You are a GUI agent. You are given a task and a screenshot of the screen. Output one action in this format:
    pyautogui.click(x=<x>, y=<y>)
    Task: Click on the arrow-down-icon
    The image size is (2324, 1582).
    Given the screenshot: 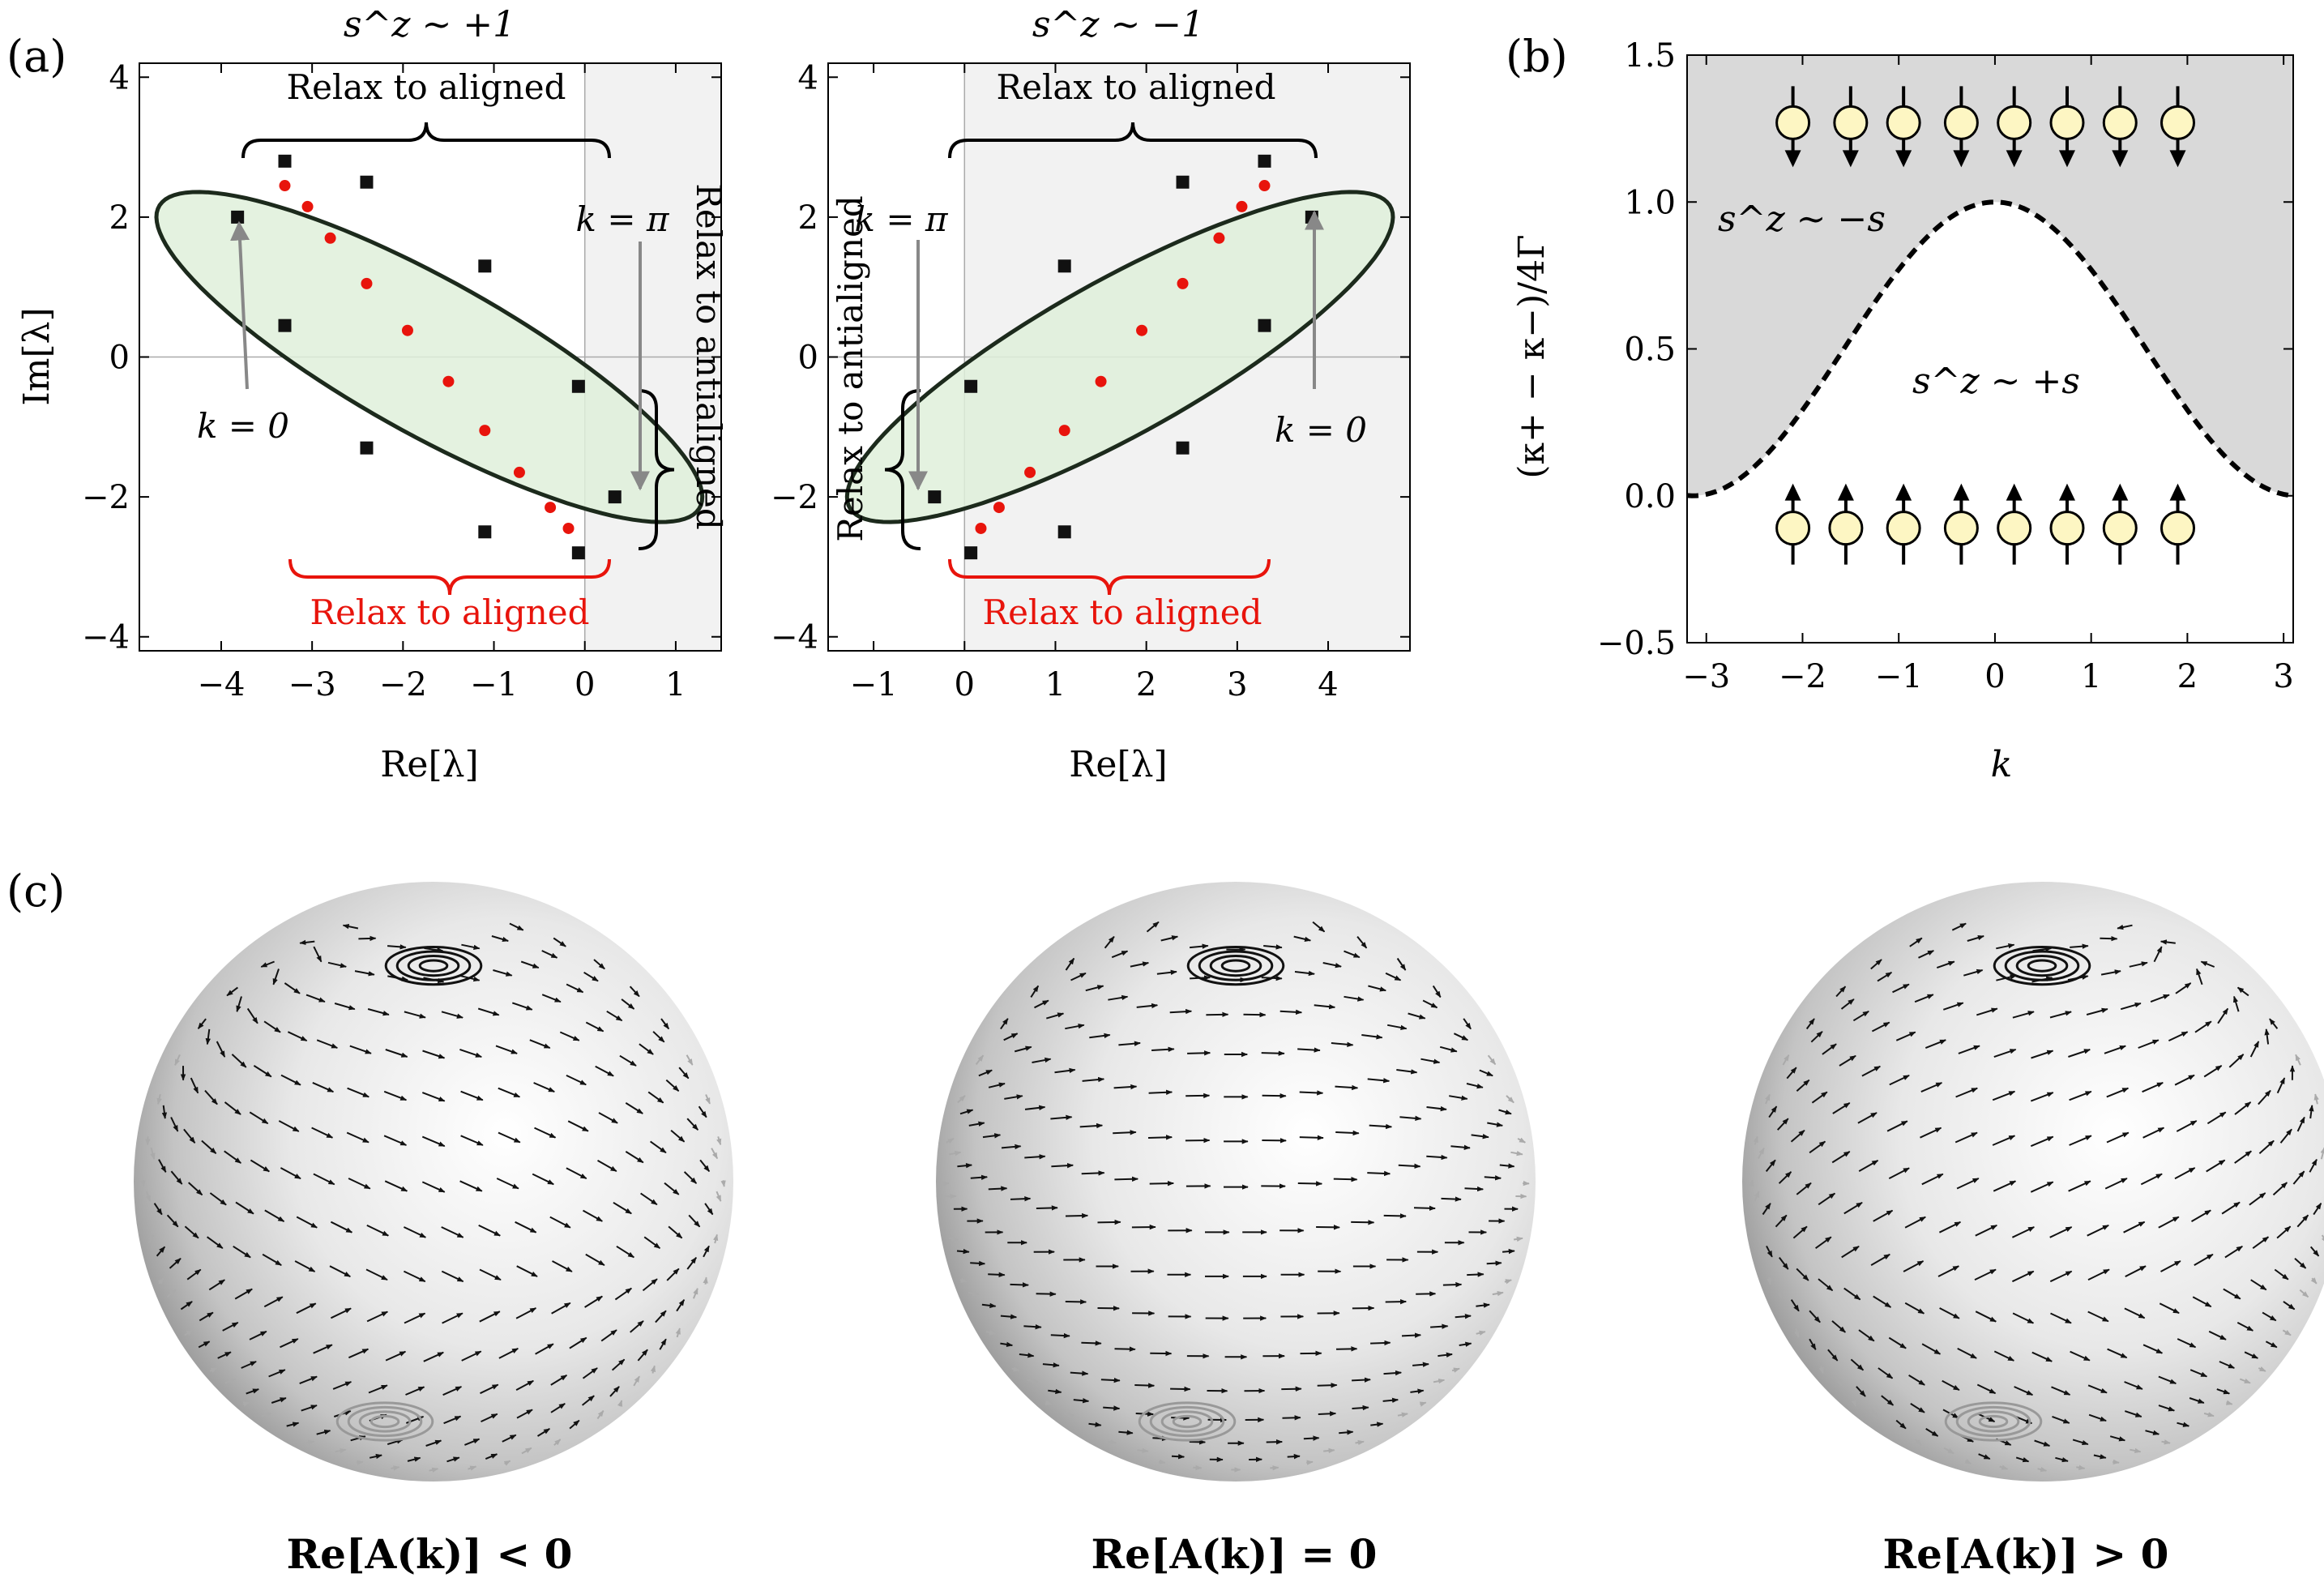 What is the action you would take?
    pyautogui.click(x=2014, y=159)
    